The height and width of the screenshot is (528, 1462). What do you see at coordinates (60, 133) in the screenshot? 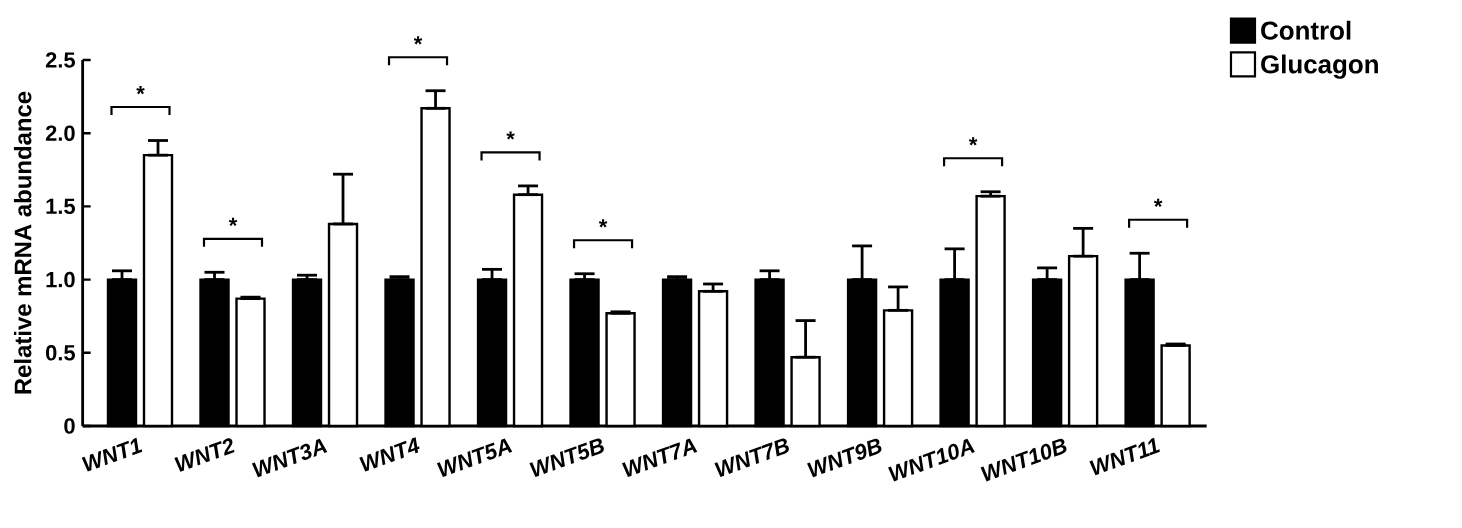
I see `y-tick-label: 2.0` at bounding box center [60, 133].